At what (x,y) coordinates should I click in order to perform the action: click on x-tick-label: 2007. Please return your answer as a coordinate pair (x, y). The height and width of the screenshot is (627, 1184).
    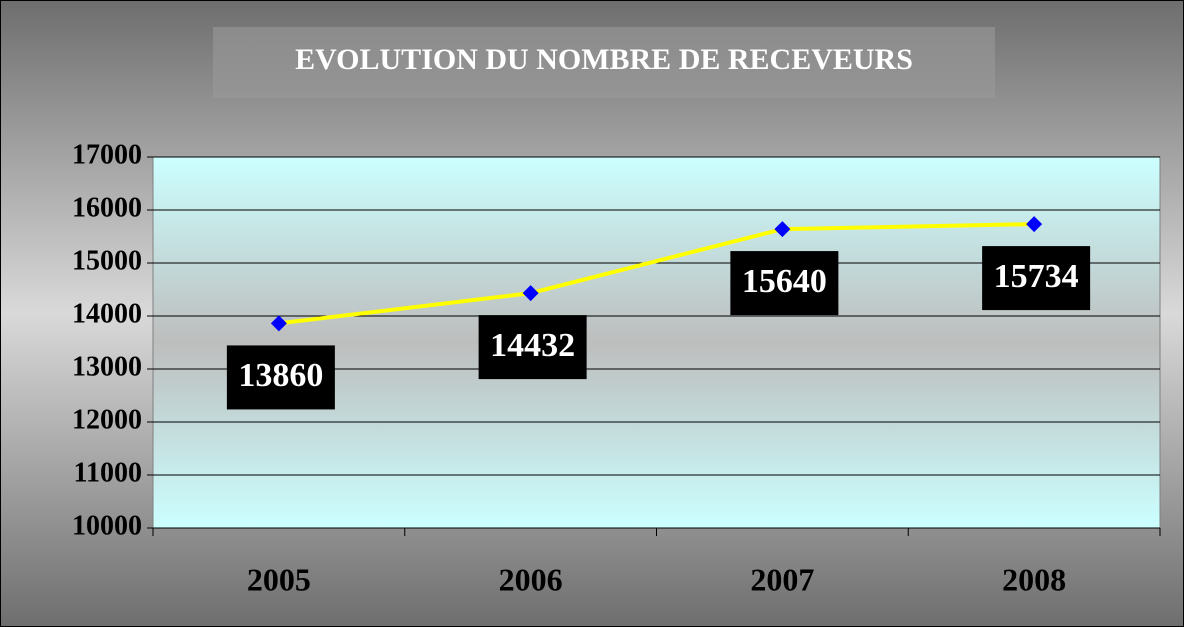
    Looking at the image, I should click on (782, 579).